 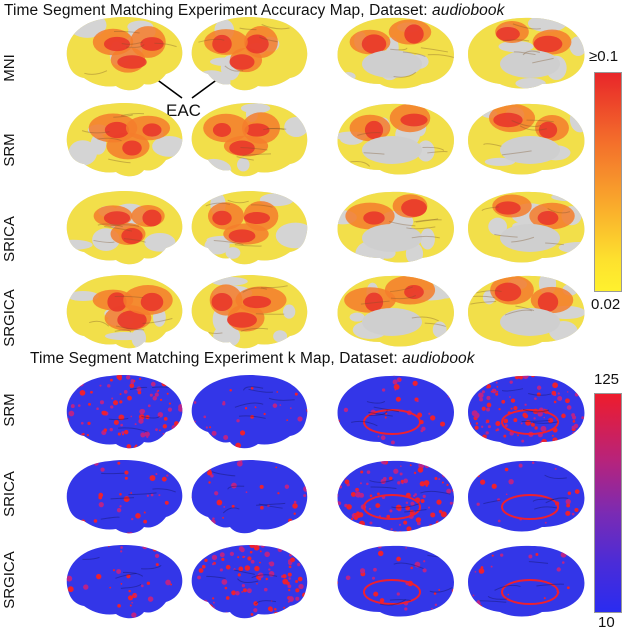 What do you see at coordinates (608, 182) in the screenshot?
I see `accuracy-colorbar` at bounding box center [608, 182].